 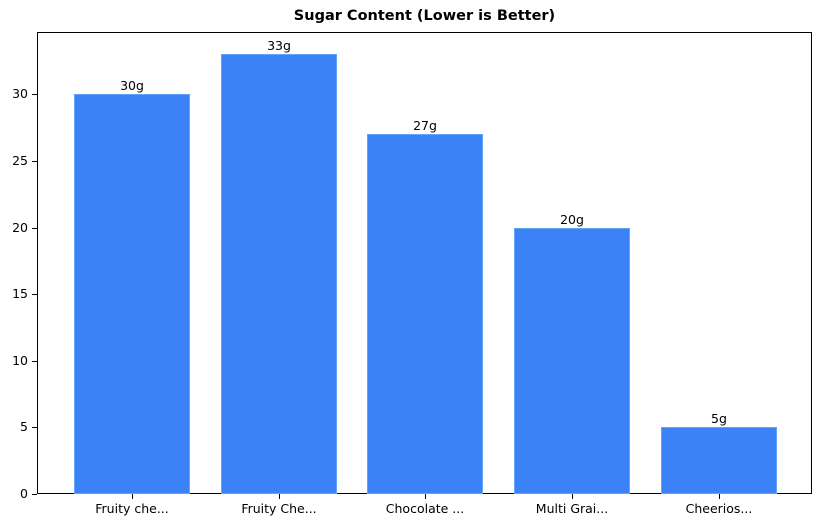 What do you see at coordinates (719, 419) in the screenshot?
I see `bar-value-label: 5g` at bounding box center [719, 419].